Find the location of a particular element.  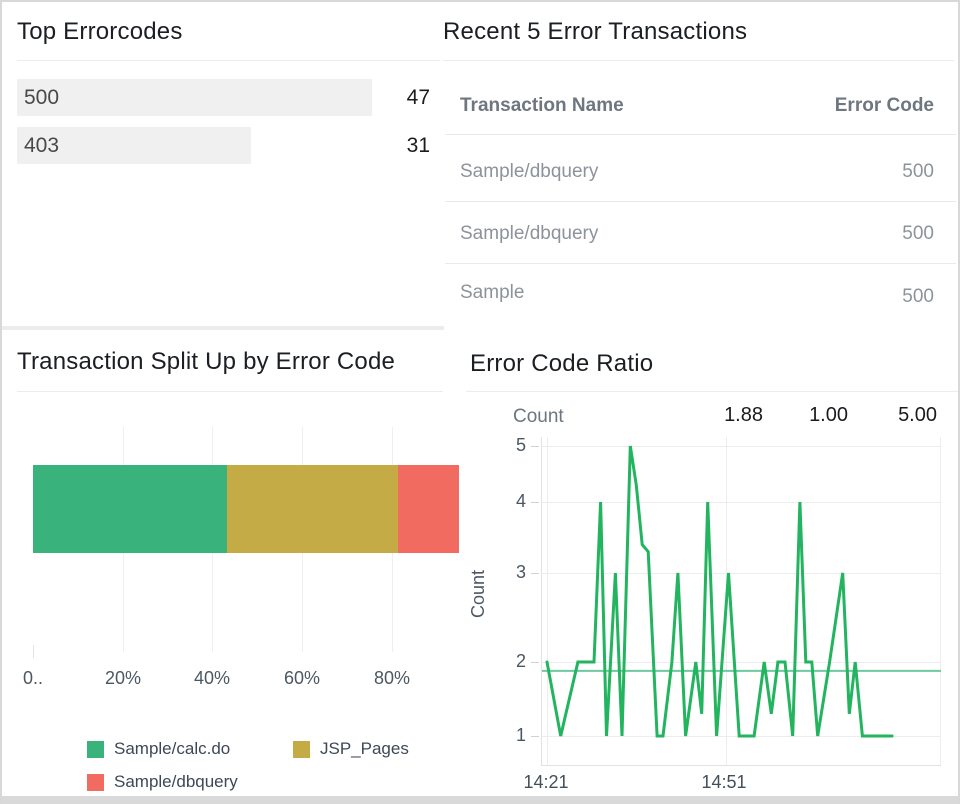

x-axis-tick: 14:51 is located at coordinates (724, 782).